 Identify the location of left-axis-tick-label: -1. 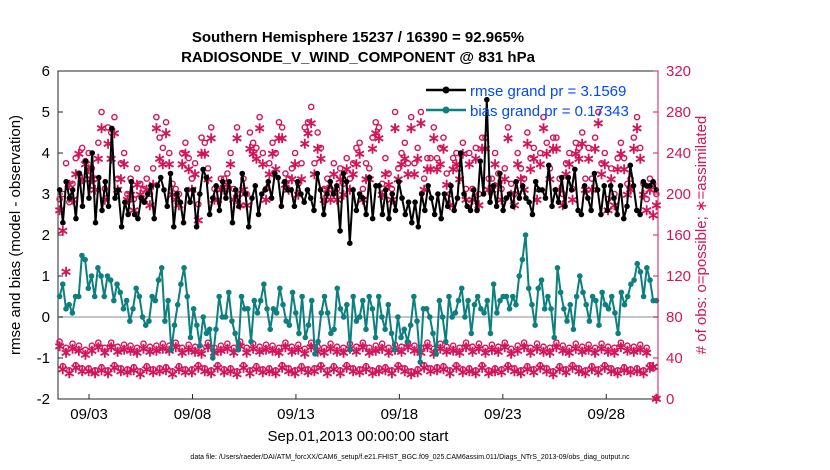
(43, 358).